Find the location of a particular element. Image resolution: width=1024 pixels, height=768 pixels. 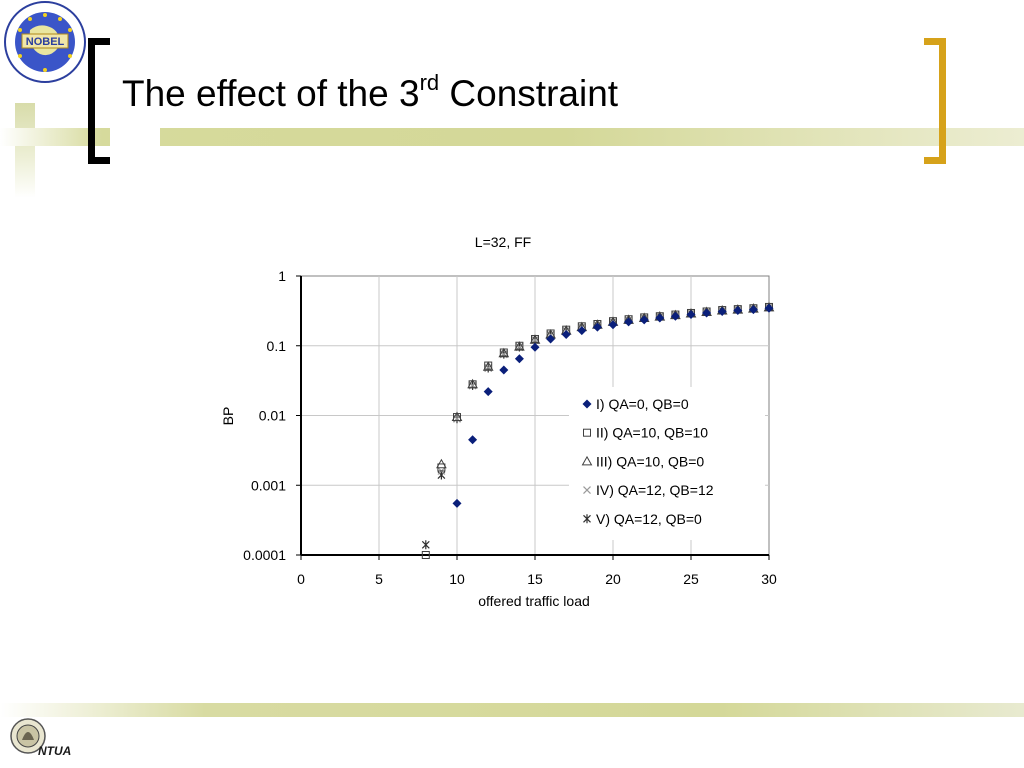

x-tick-label: 0 is located at coordinates (301, 579).